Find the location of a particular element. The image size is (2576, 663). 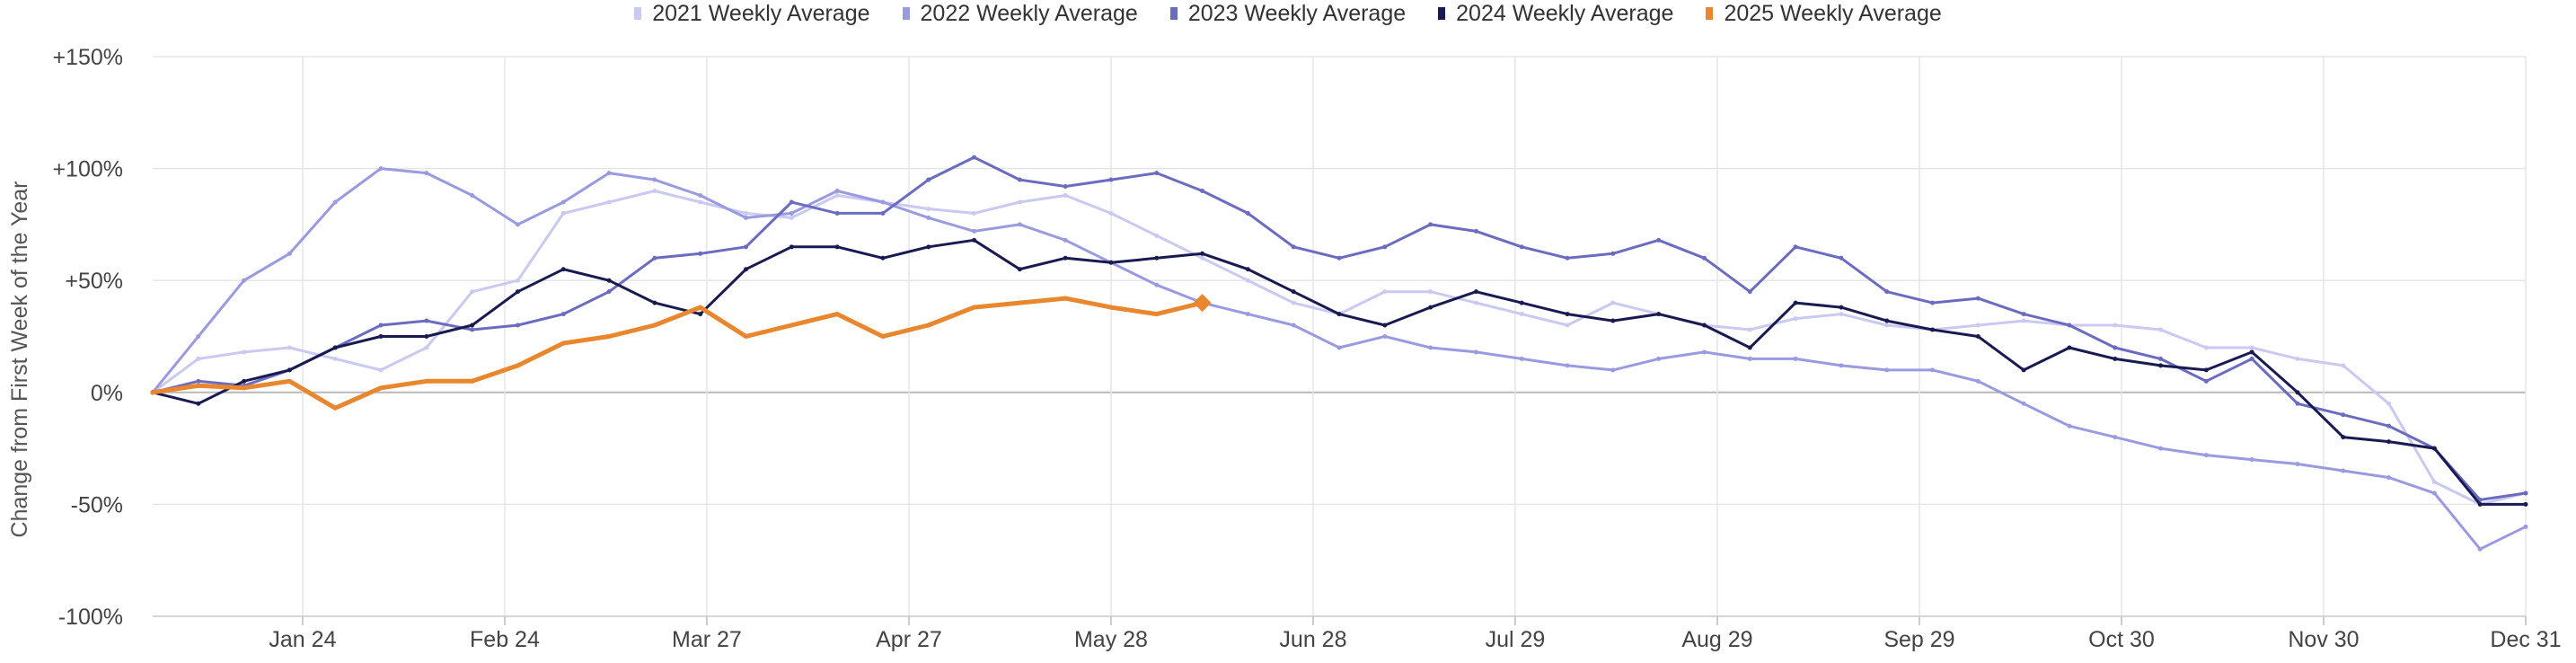

x-tick-label: Mar 27 is located at coordinates (707, 639).